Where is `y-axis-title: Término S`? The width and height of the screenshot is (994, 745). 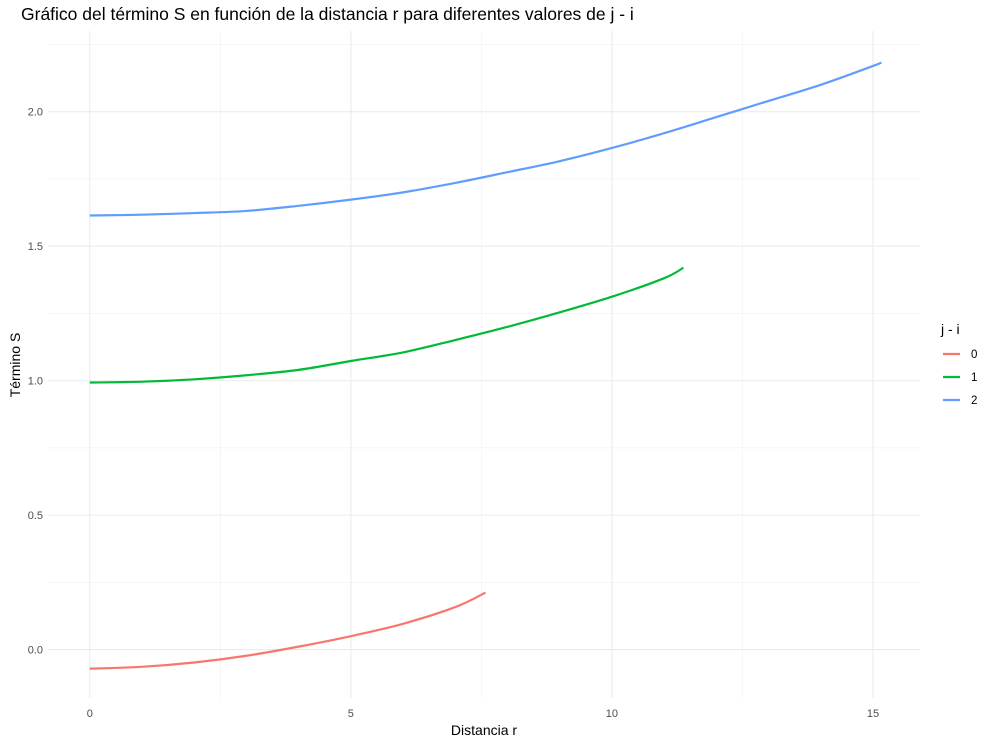
y-axis-title: Término S is located at coordinates (15, 365).